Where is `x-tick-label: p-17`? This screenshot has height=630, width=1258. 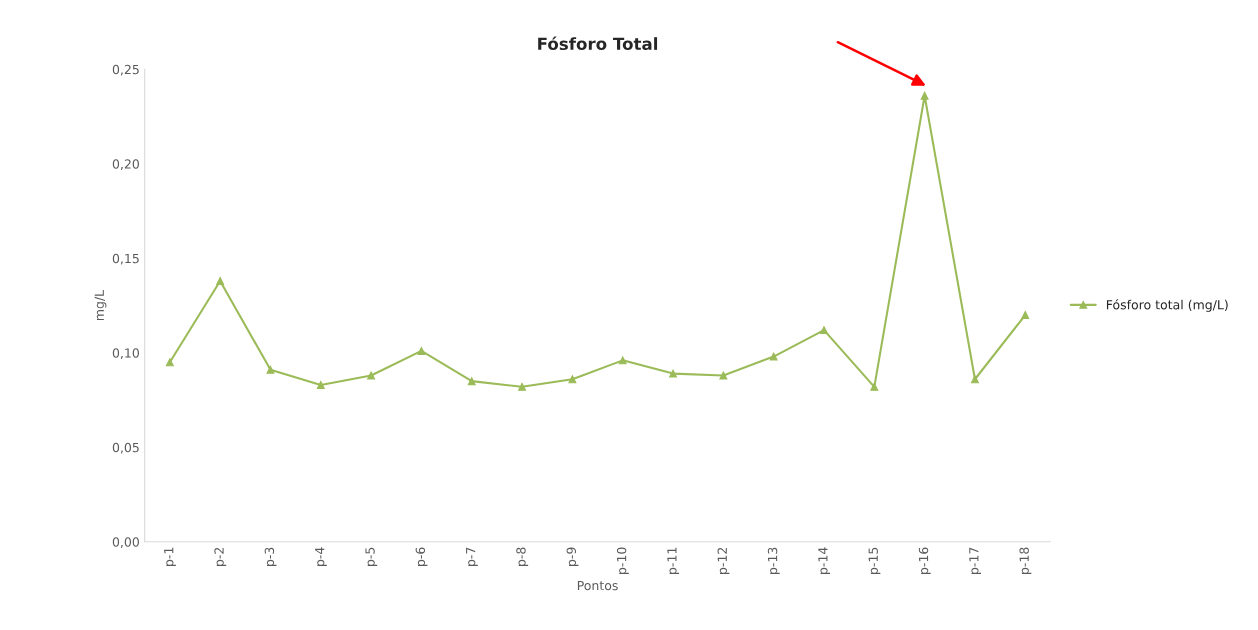
x-tick-label: p-17 is located at coordinates (975, 560).